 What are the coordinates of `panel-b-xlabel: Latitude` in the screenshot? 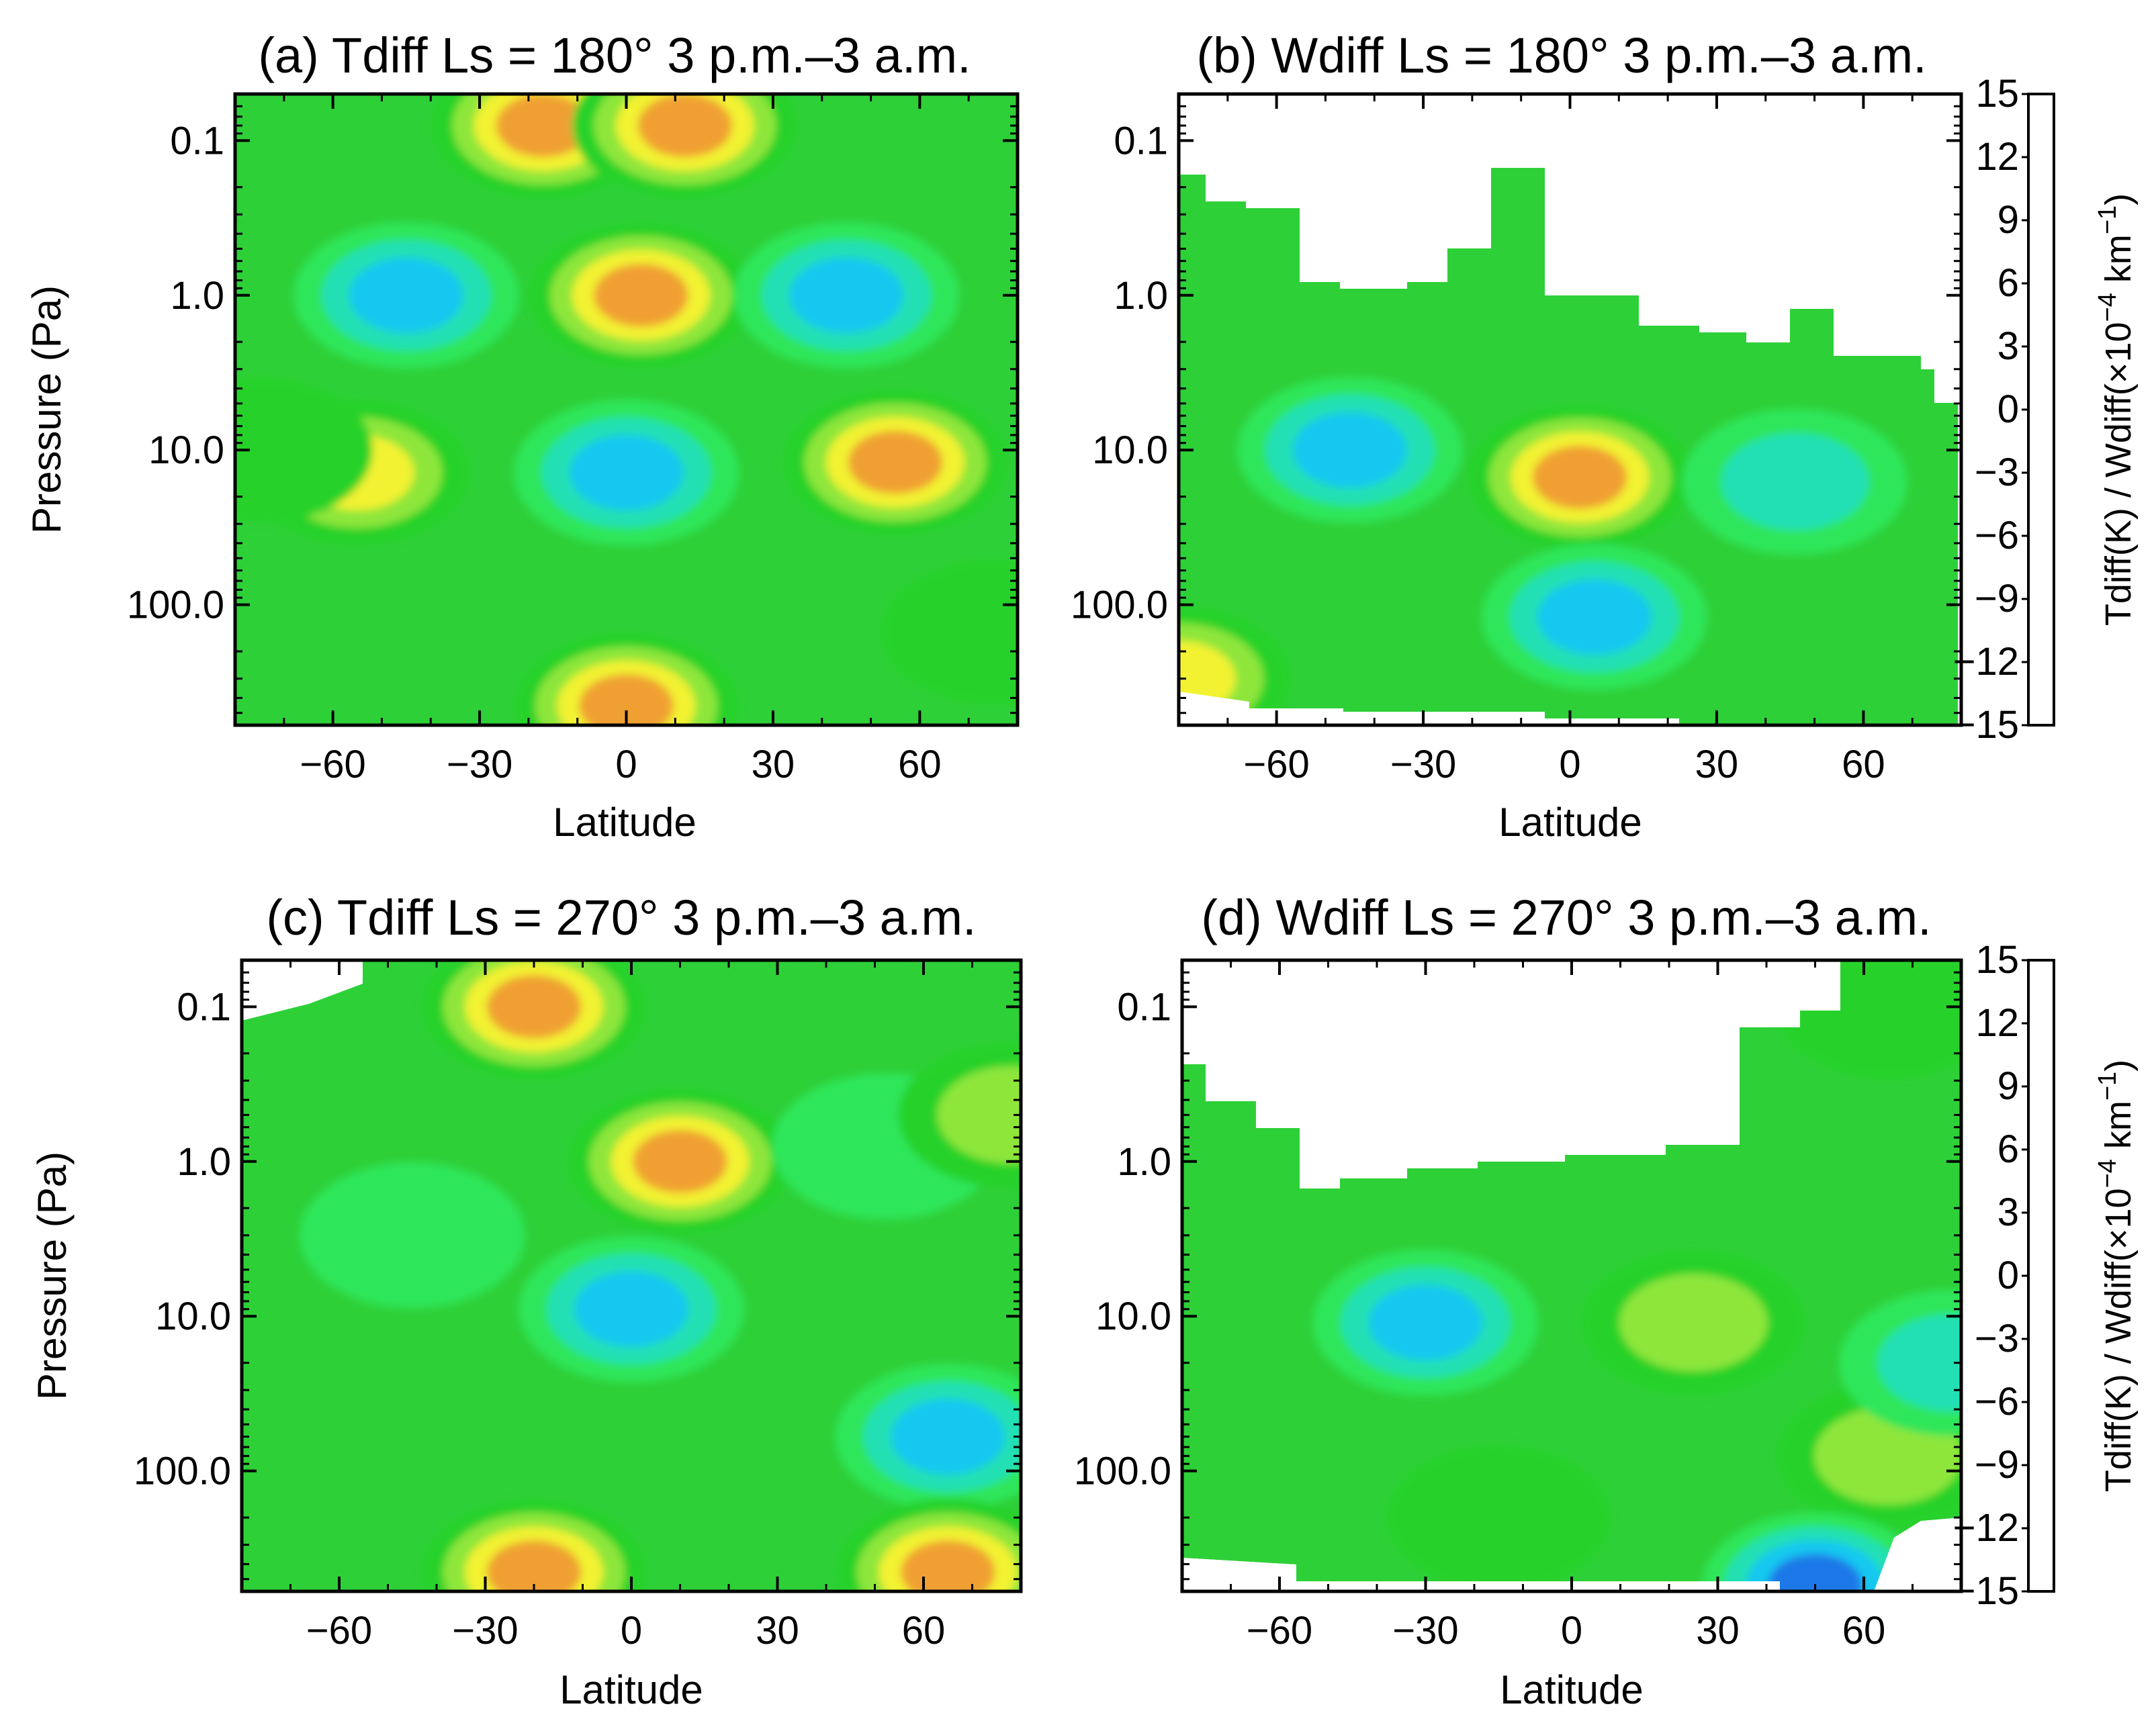 It's located at (1570, 822).